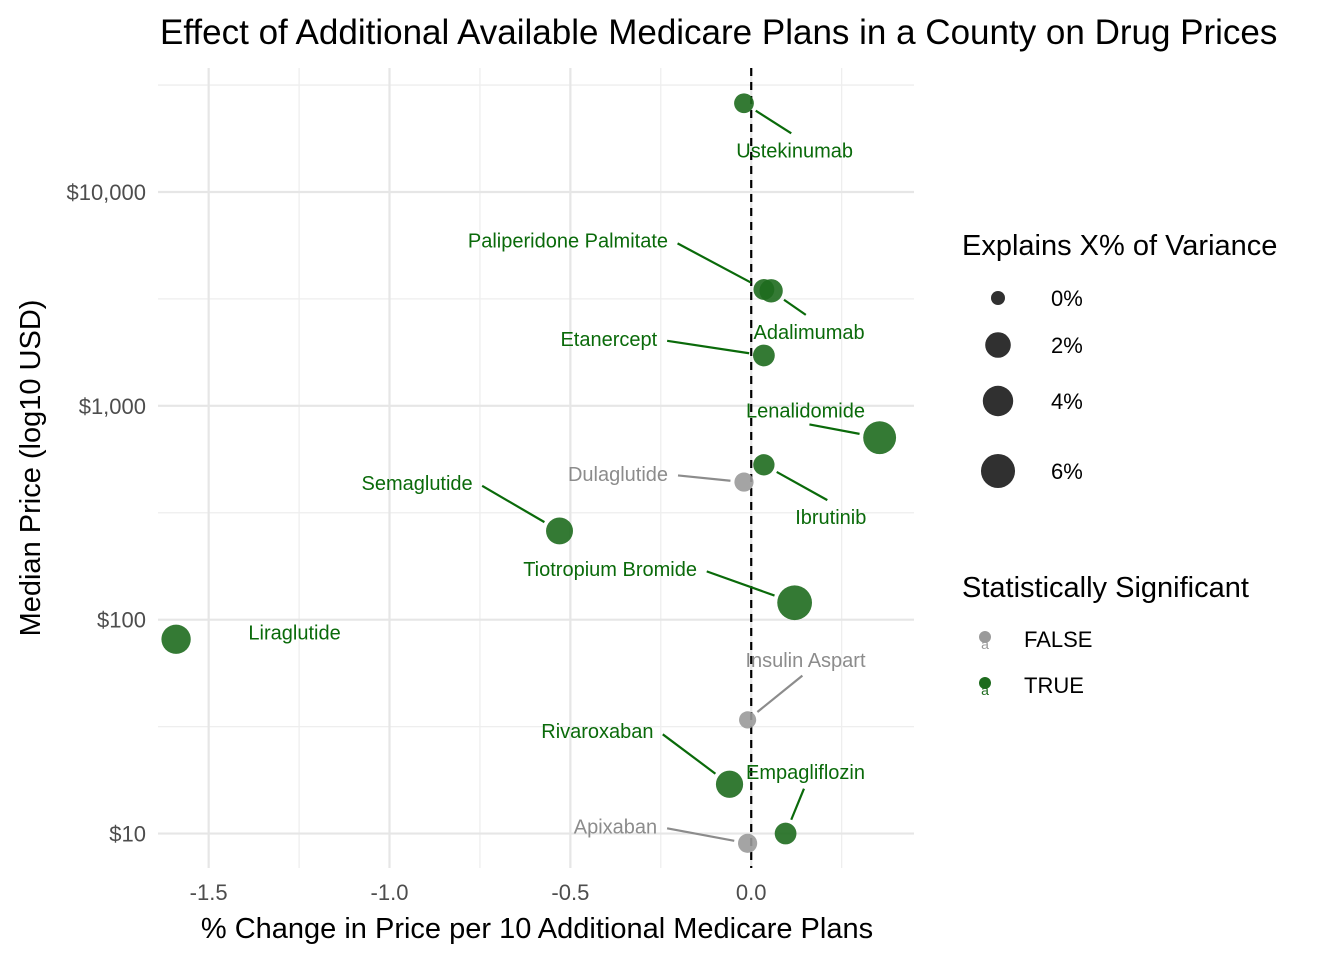 The height and width of the screenshot is (960, 1344). What do you see at coordinates (748, 843) in the screenshot?
I see `point-apixaban` at bounding box center [748, 843].